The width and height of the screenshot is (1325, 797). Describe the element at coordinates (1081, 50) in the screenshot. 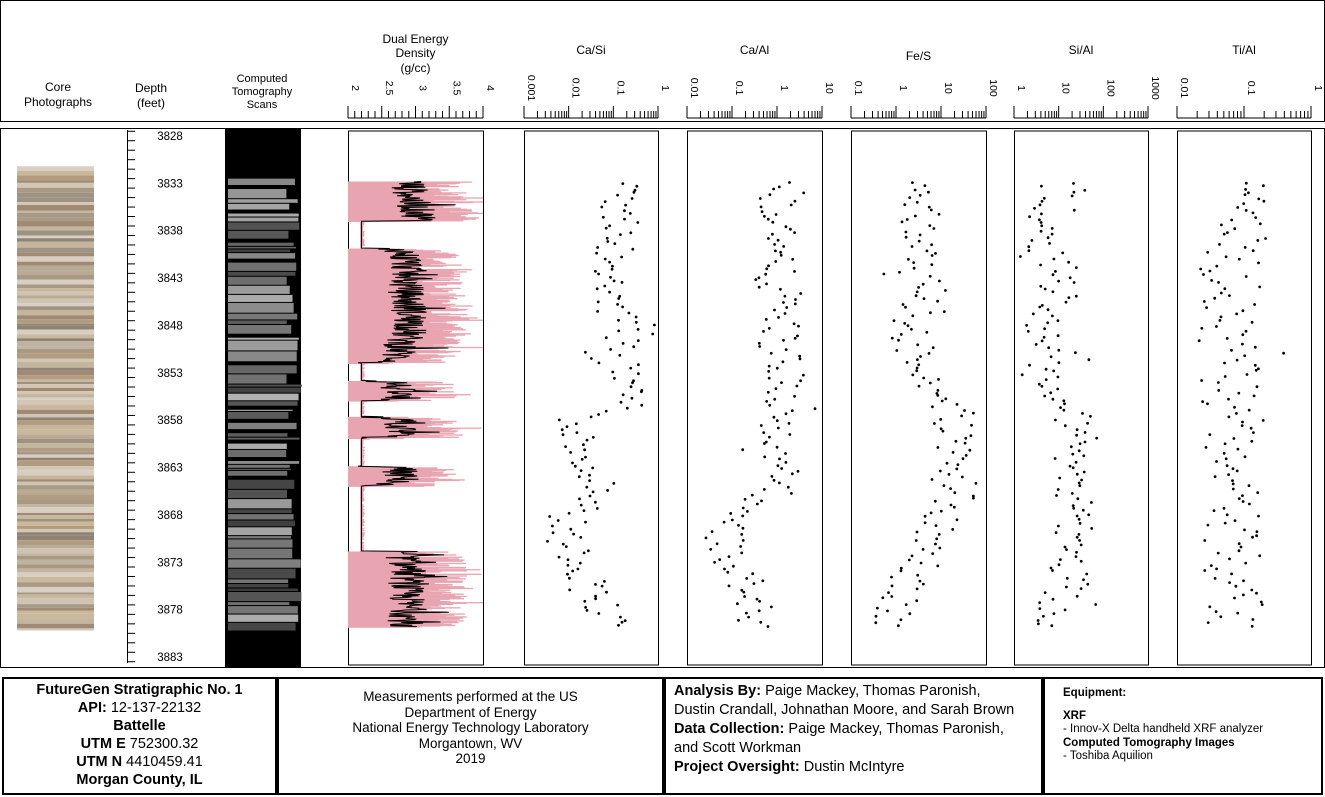

I see `track-title-si_al: Si/Al` at that location.